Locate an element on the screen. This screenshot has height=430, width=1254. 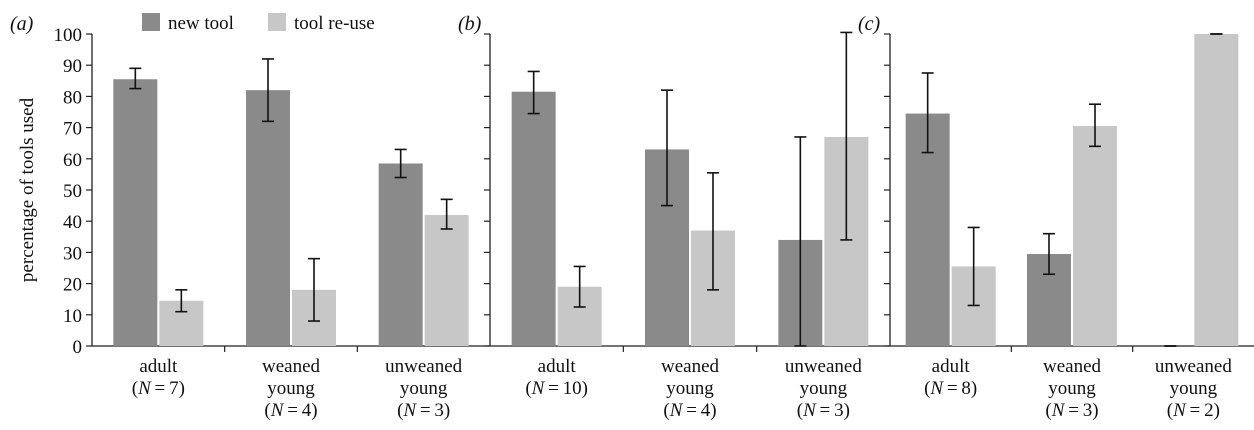
category-label-0-2-1: young is located at coordinates (424, 388).